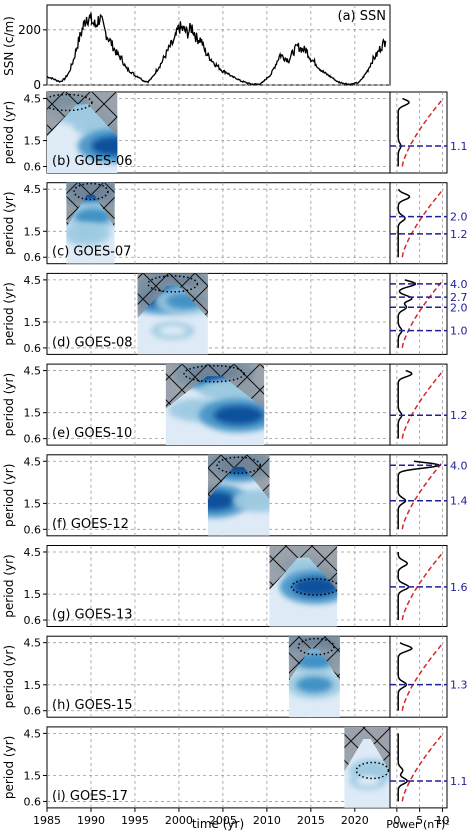  I want to click on period-marker-label: 2.7, so click(459, 297).